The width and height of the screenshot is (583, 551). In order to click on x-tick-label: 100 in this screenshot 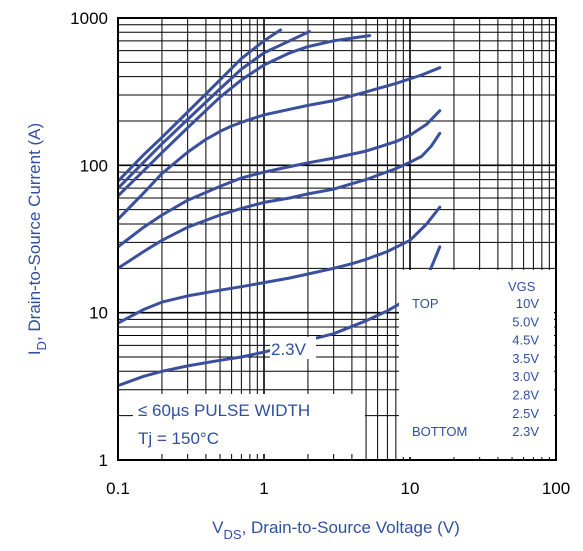, I will do `click(556, 488)`.